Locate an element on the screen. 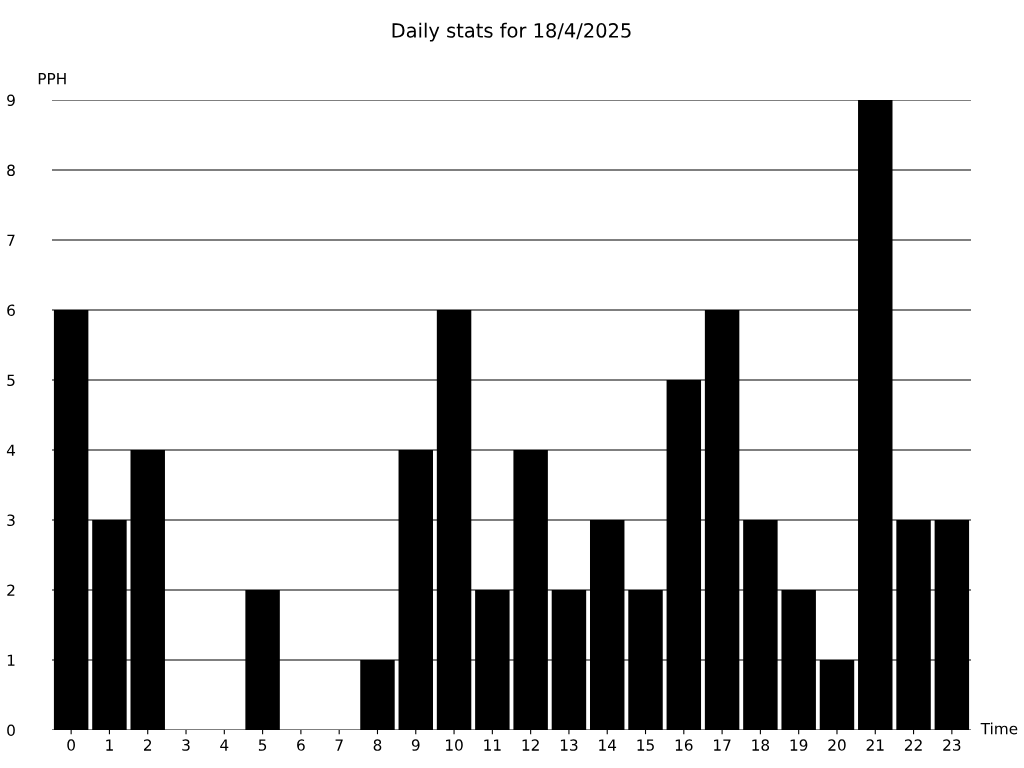  x-tick-label: 22 is located at coordinates (913, 745).